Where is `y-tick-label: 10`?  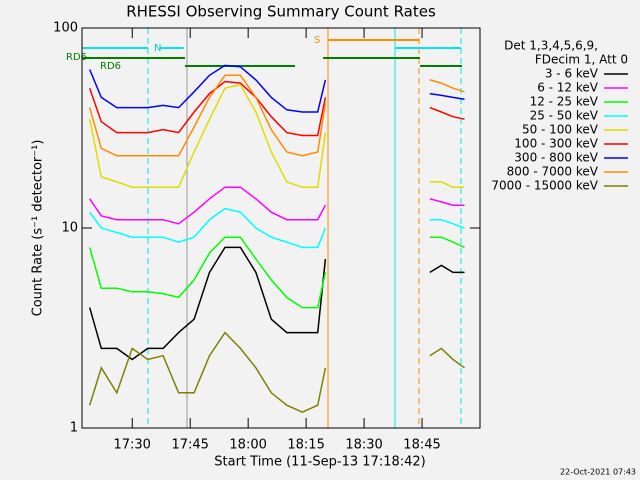 y-tick-label: 10 is located at coordinates (69, 228).